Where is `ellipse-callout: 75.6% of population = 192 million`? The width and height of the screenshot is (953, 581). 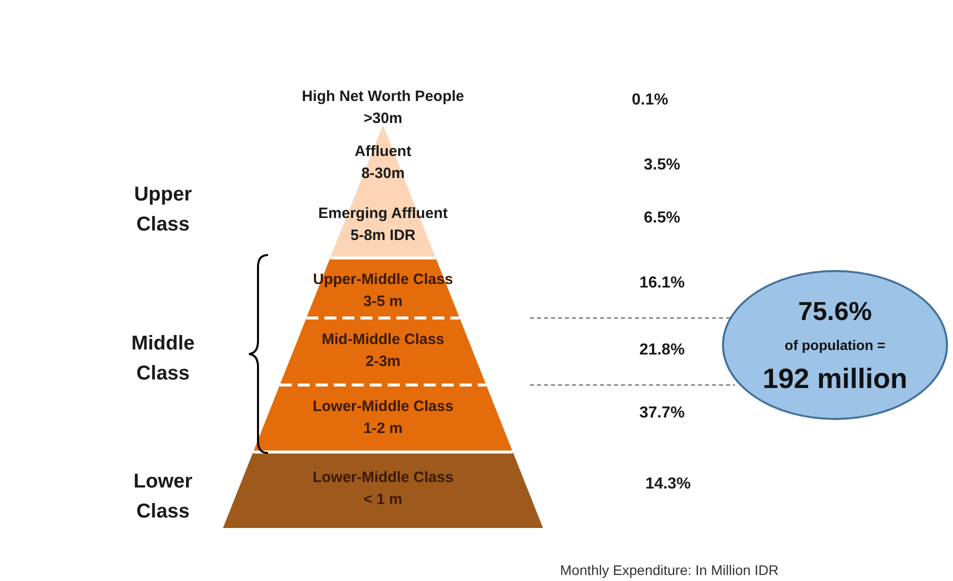
ellipse-callout: 75.6% of population = 192 million is located at coordinates (835, 345).